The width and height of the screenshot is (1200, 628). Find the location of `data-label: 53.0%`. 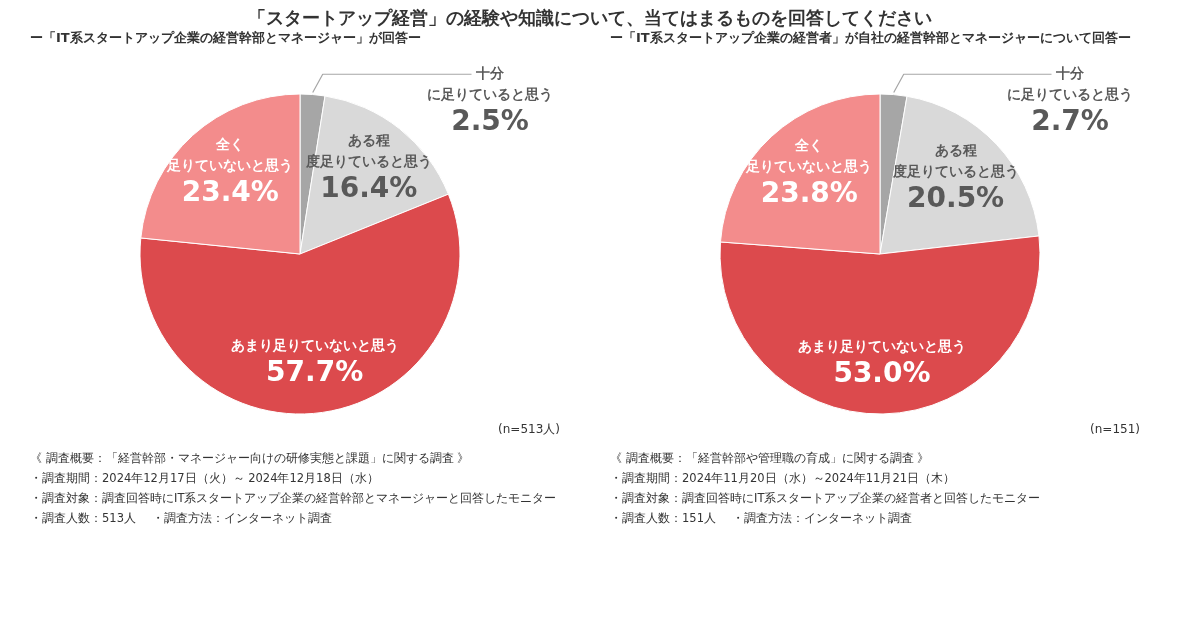

data-label: 53.0% is located at coordinates (882, 372).